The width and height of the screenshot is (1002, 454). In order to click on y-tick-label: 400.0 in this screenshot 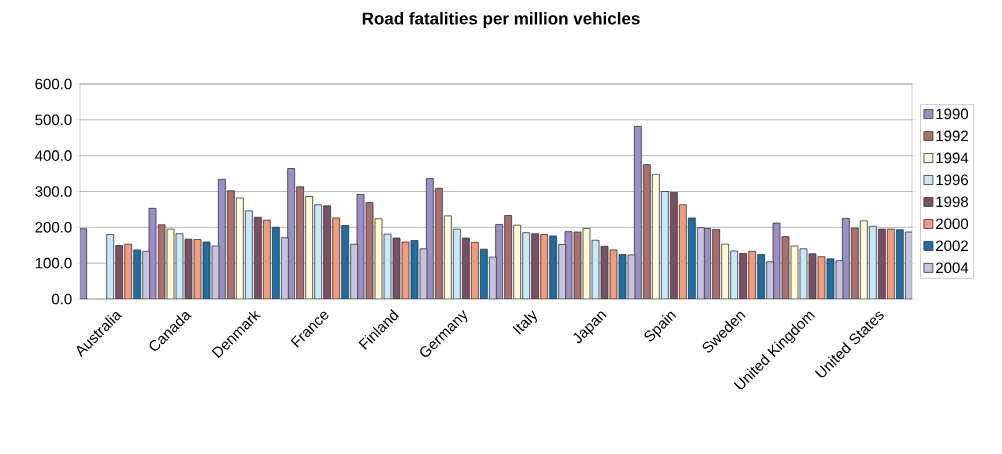, I will do `click(53, 155)`.